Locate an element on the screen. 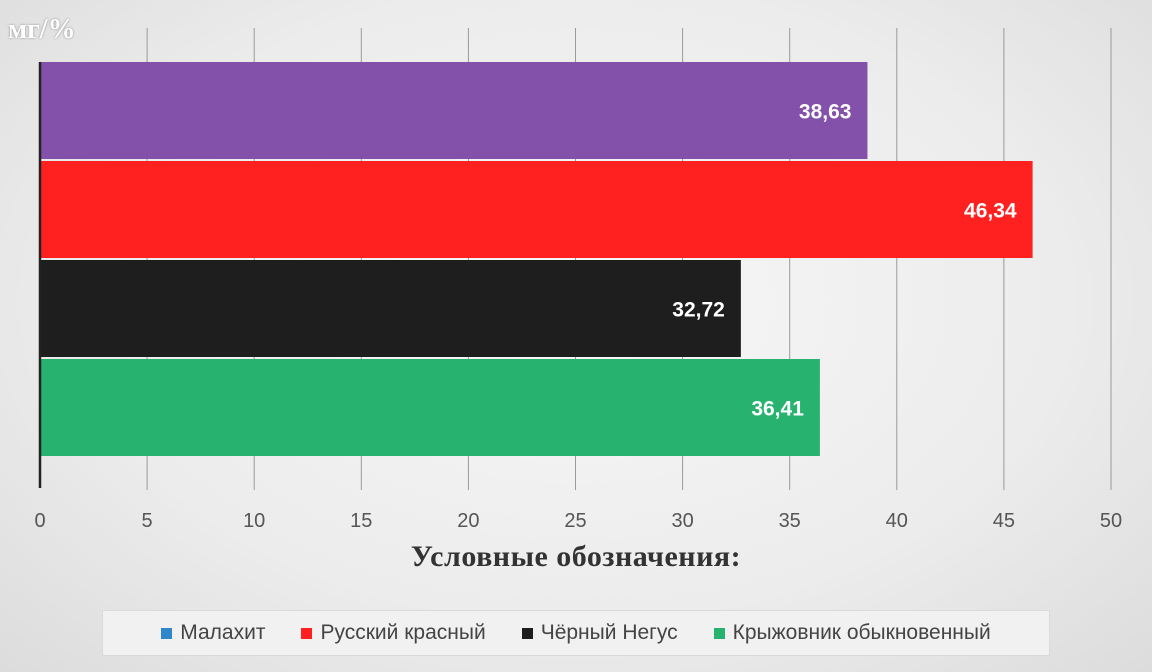 This screenshot has width=1152, height=672. bar-value-label: 36,41 is located at coordinates (777, 409).